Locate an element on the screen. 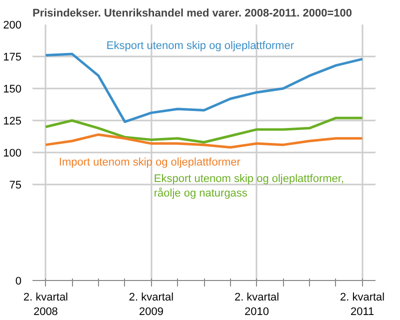  text: Eksport utenom skip og oljeplattformer is located at coordinates (200, 46).